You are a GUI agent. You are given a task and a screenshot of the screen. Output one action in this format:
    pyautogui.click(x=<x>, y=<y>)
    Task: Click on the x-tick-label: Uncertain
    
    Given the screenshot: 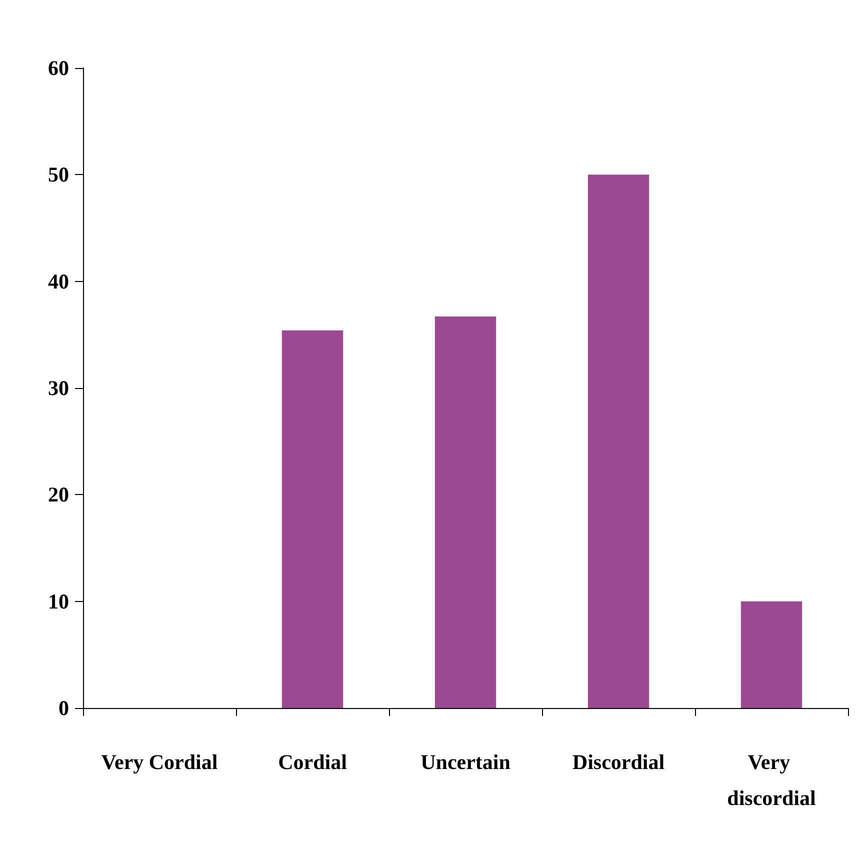 What is the action you would take?
    pyautogui.click(x=465, y=762)
    